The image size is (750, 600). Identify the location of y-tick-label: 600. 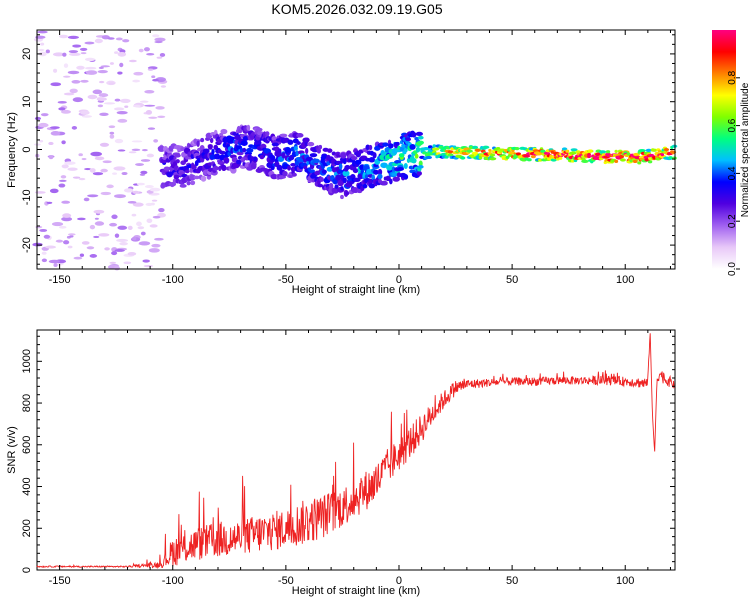
(27, 445).